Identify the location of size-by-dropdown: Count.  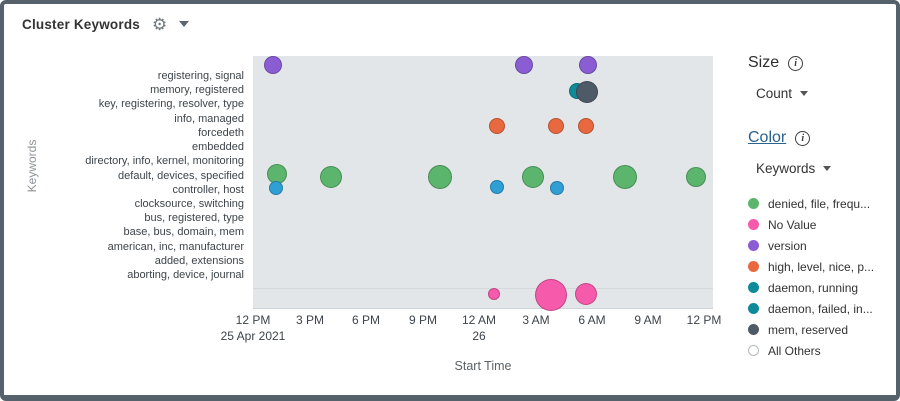
(826, 93).